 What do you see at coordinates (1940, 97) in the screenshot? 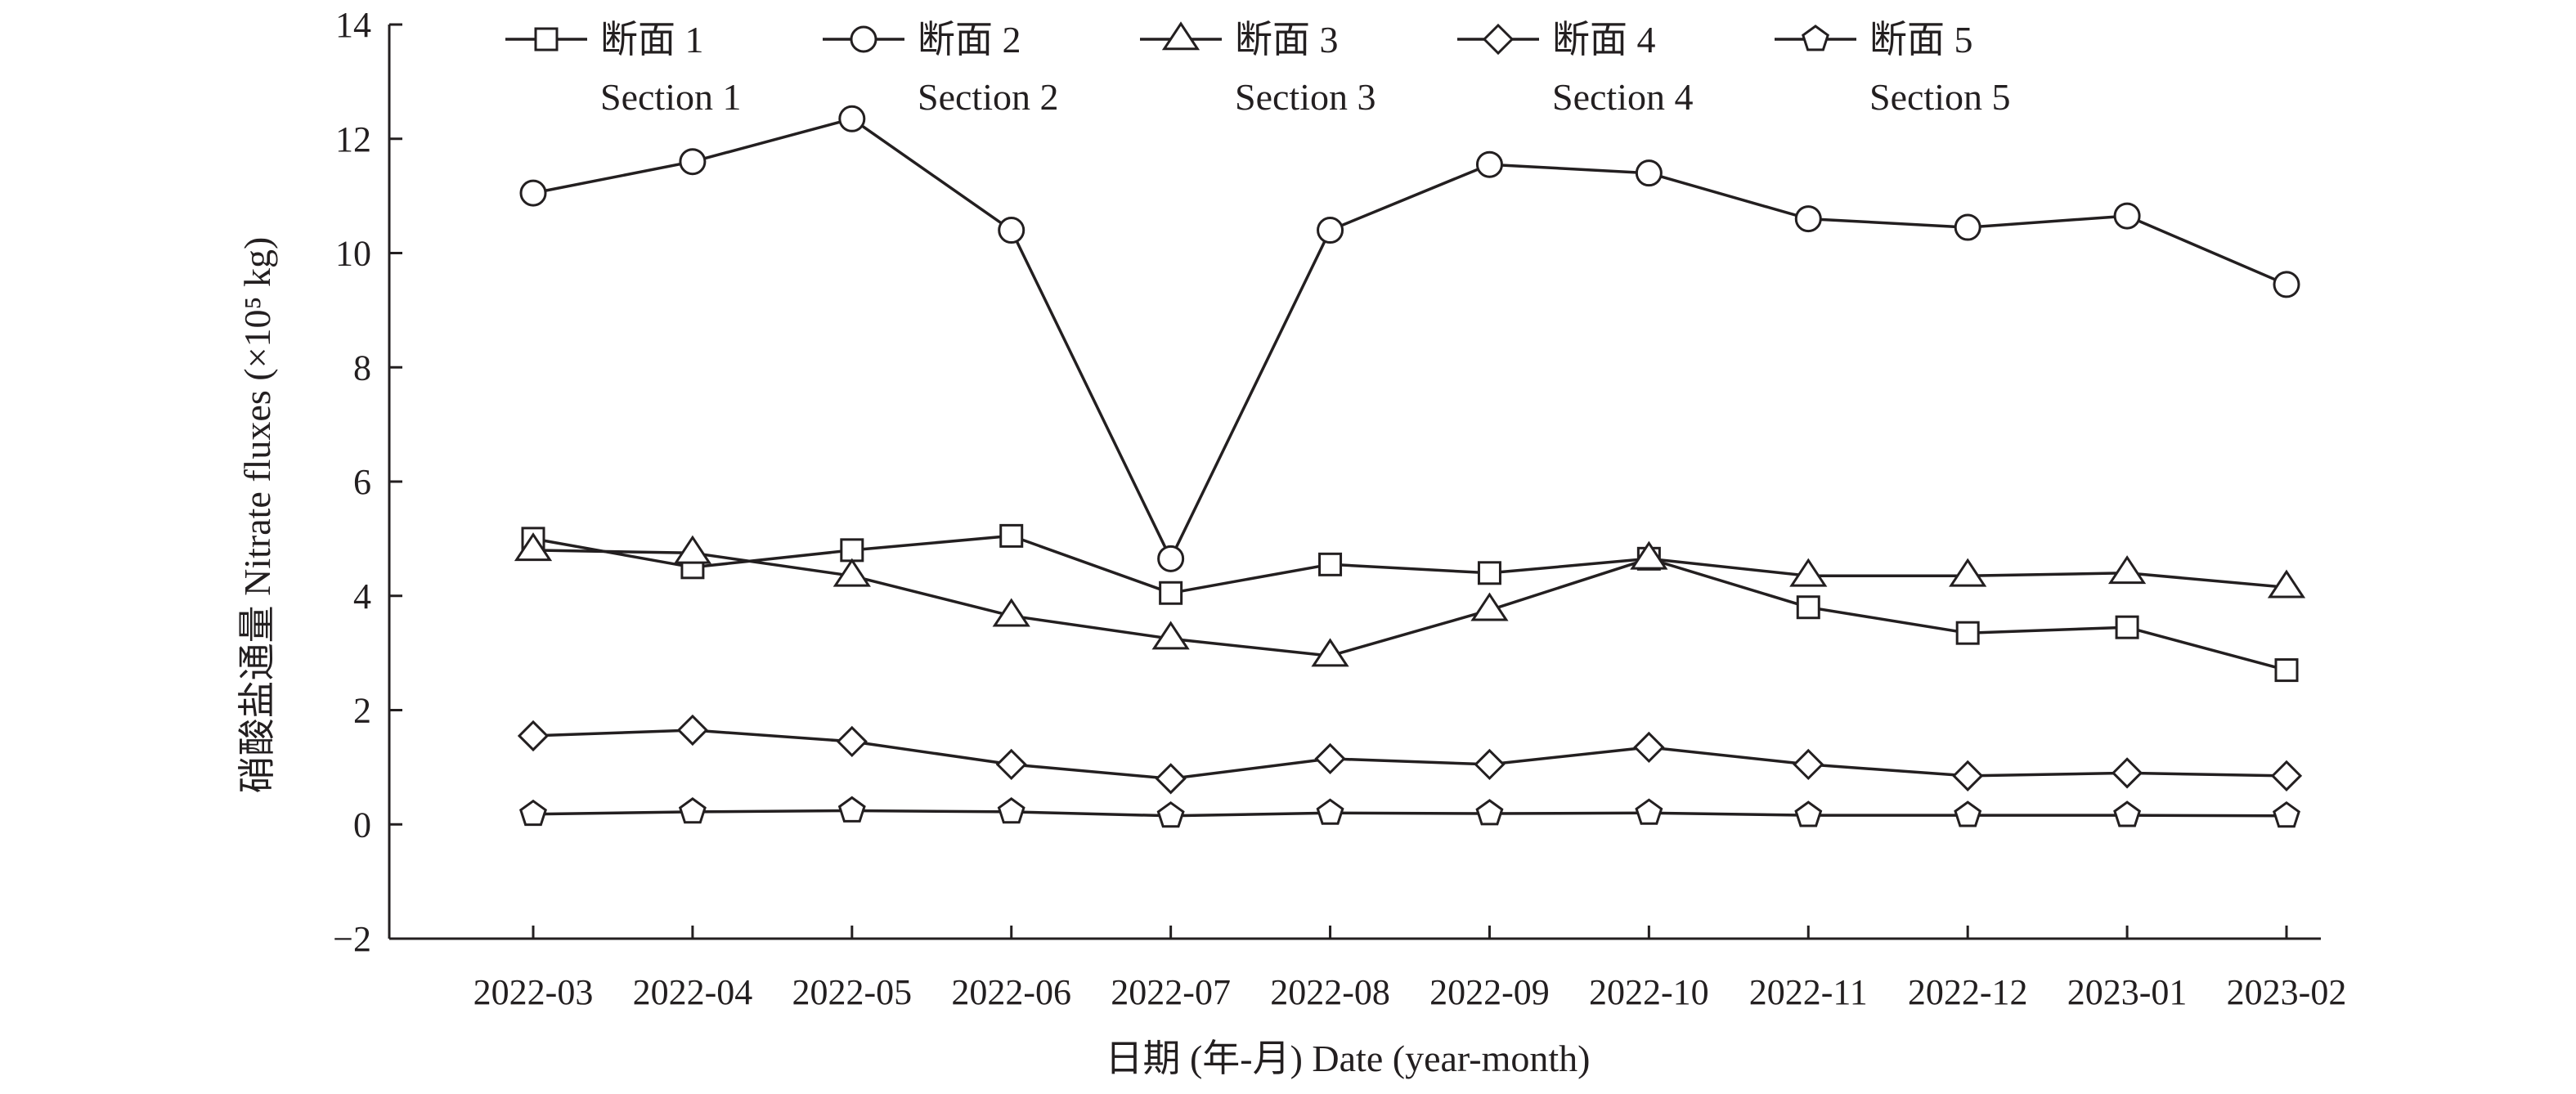
I see `legend-label-en: Section 5` at bounding box center [1940, 97].